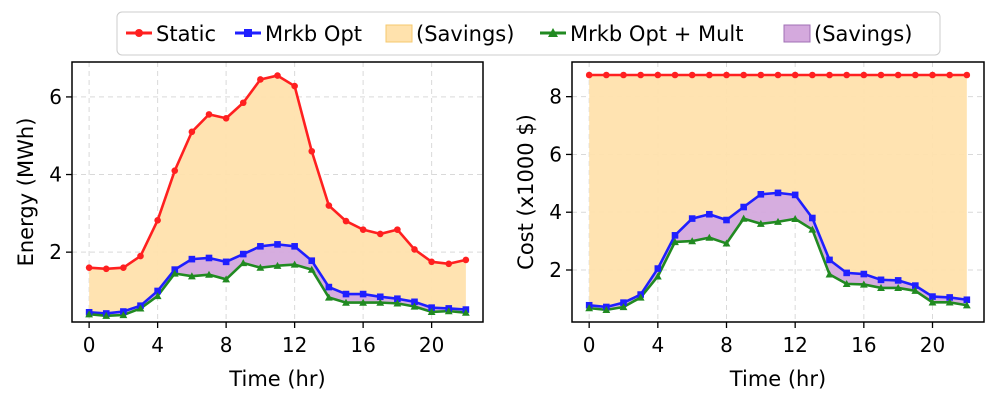  I want to click on energy-y-axis-label: Energy (MWh), so click(26, 192).